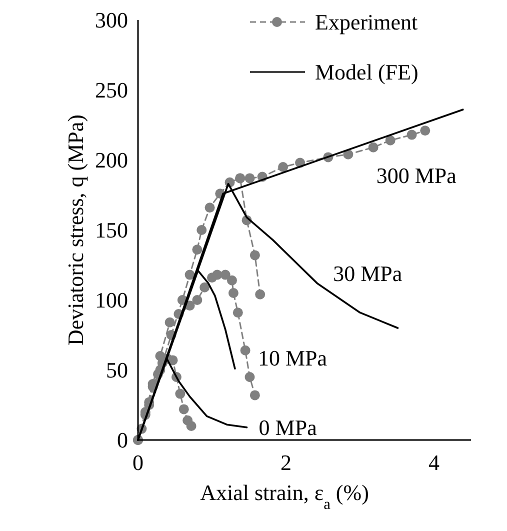  Describe the element at coordinates (434, 462) in the screenshot. I see `x-tick-label: 4` at that location.